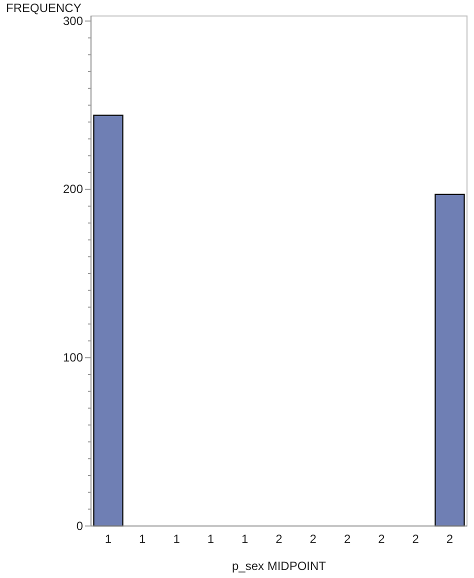 Image resolution: width=474 pixels, height=578 pixels. Describe the element at coordinates (44, 8) in the screenshot. I see `y-axis-title: FREQUENCY` at that location.